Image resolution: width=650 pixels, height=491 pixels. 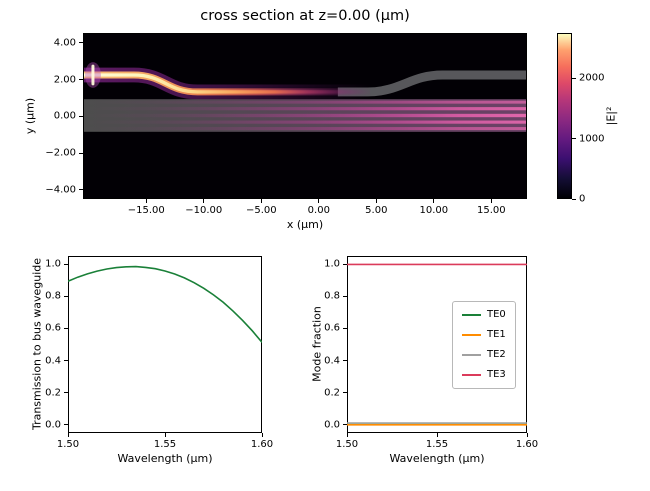 I want to click on colorbar-tick-label: 1000, so click(x=592, y=139).